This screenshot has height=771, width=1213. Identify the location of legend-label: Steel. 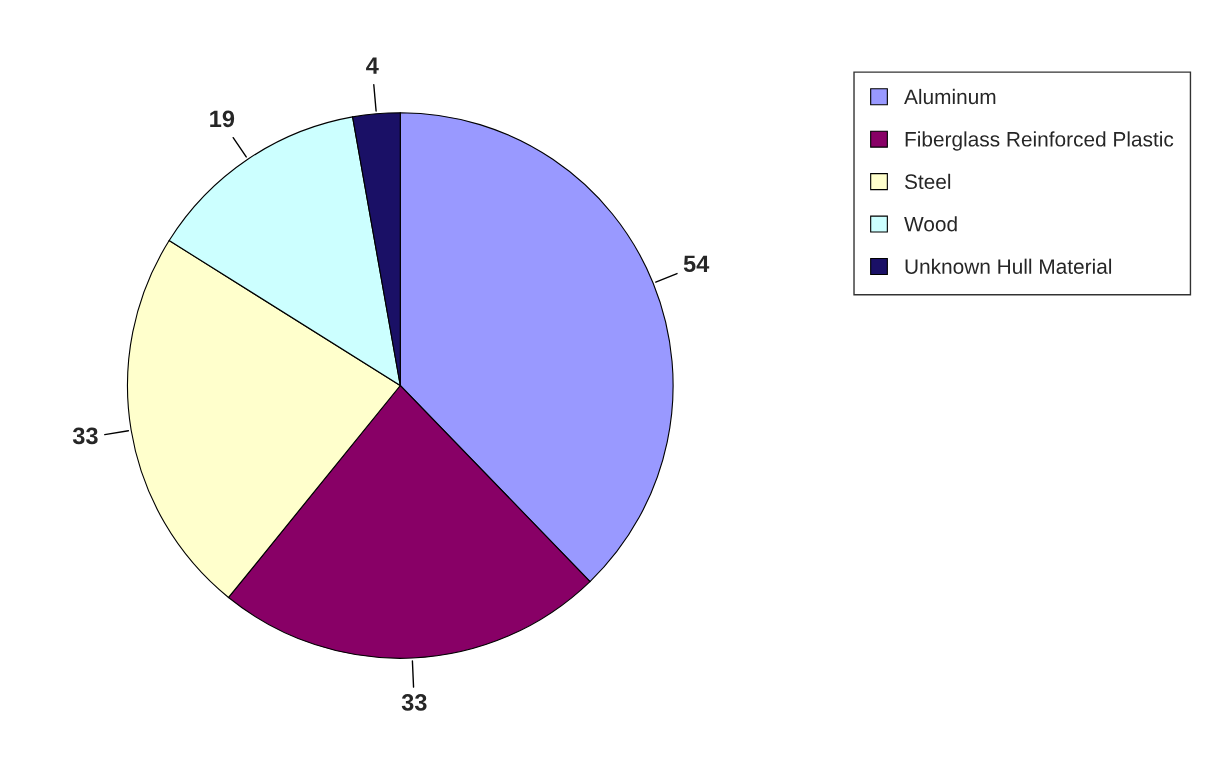
(927, 181).